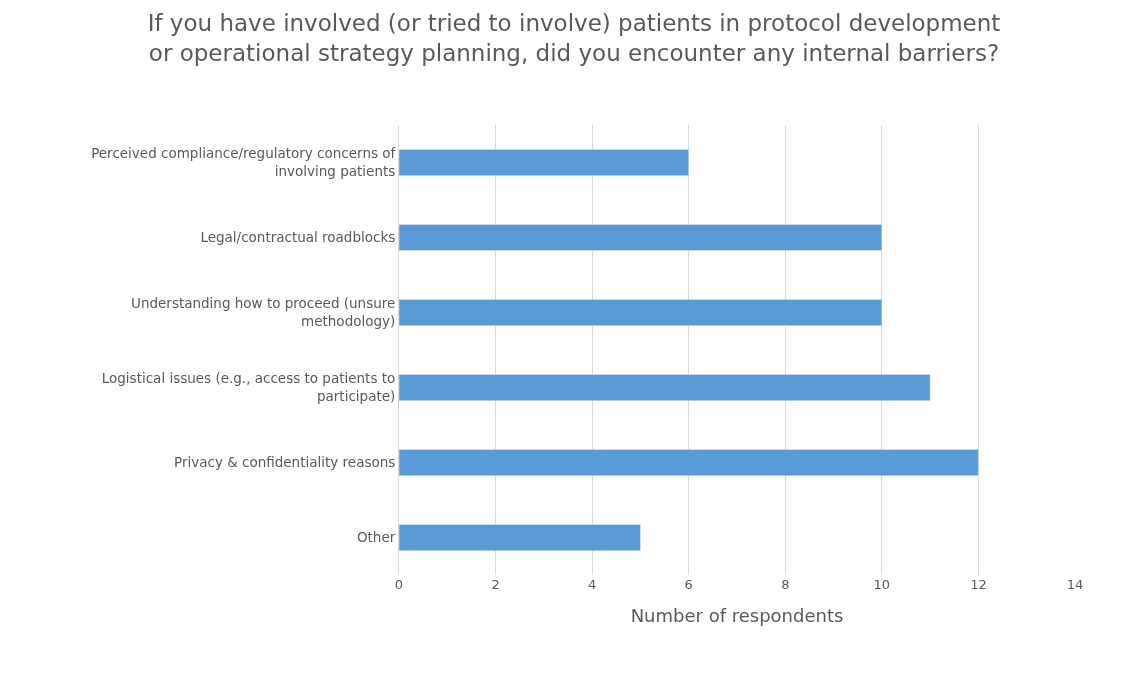 This screenshot has height=683, width=1148. I want to click on chart-title: If you have involved (or tried to involve) patients in protocol development or operational strategy planning, did you encounter any internal barriers?, so click(574, 37).